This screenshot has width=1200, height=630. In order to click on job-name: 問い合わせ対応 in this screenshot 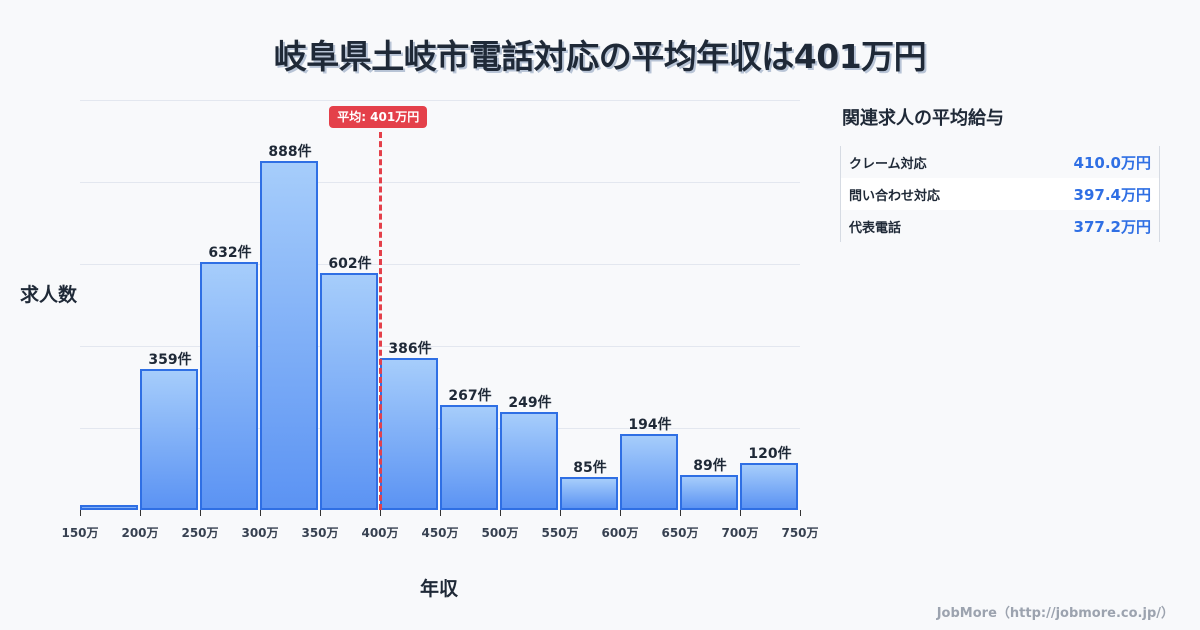, I will do `click(895, 196)`.